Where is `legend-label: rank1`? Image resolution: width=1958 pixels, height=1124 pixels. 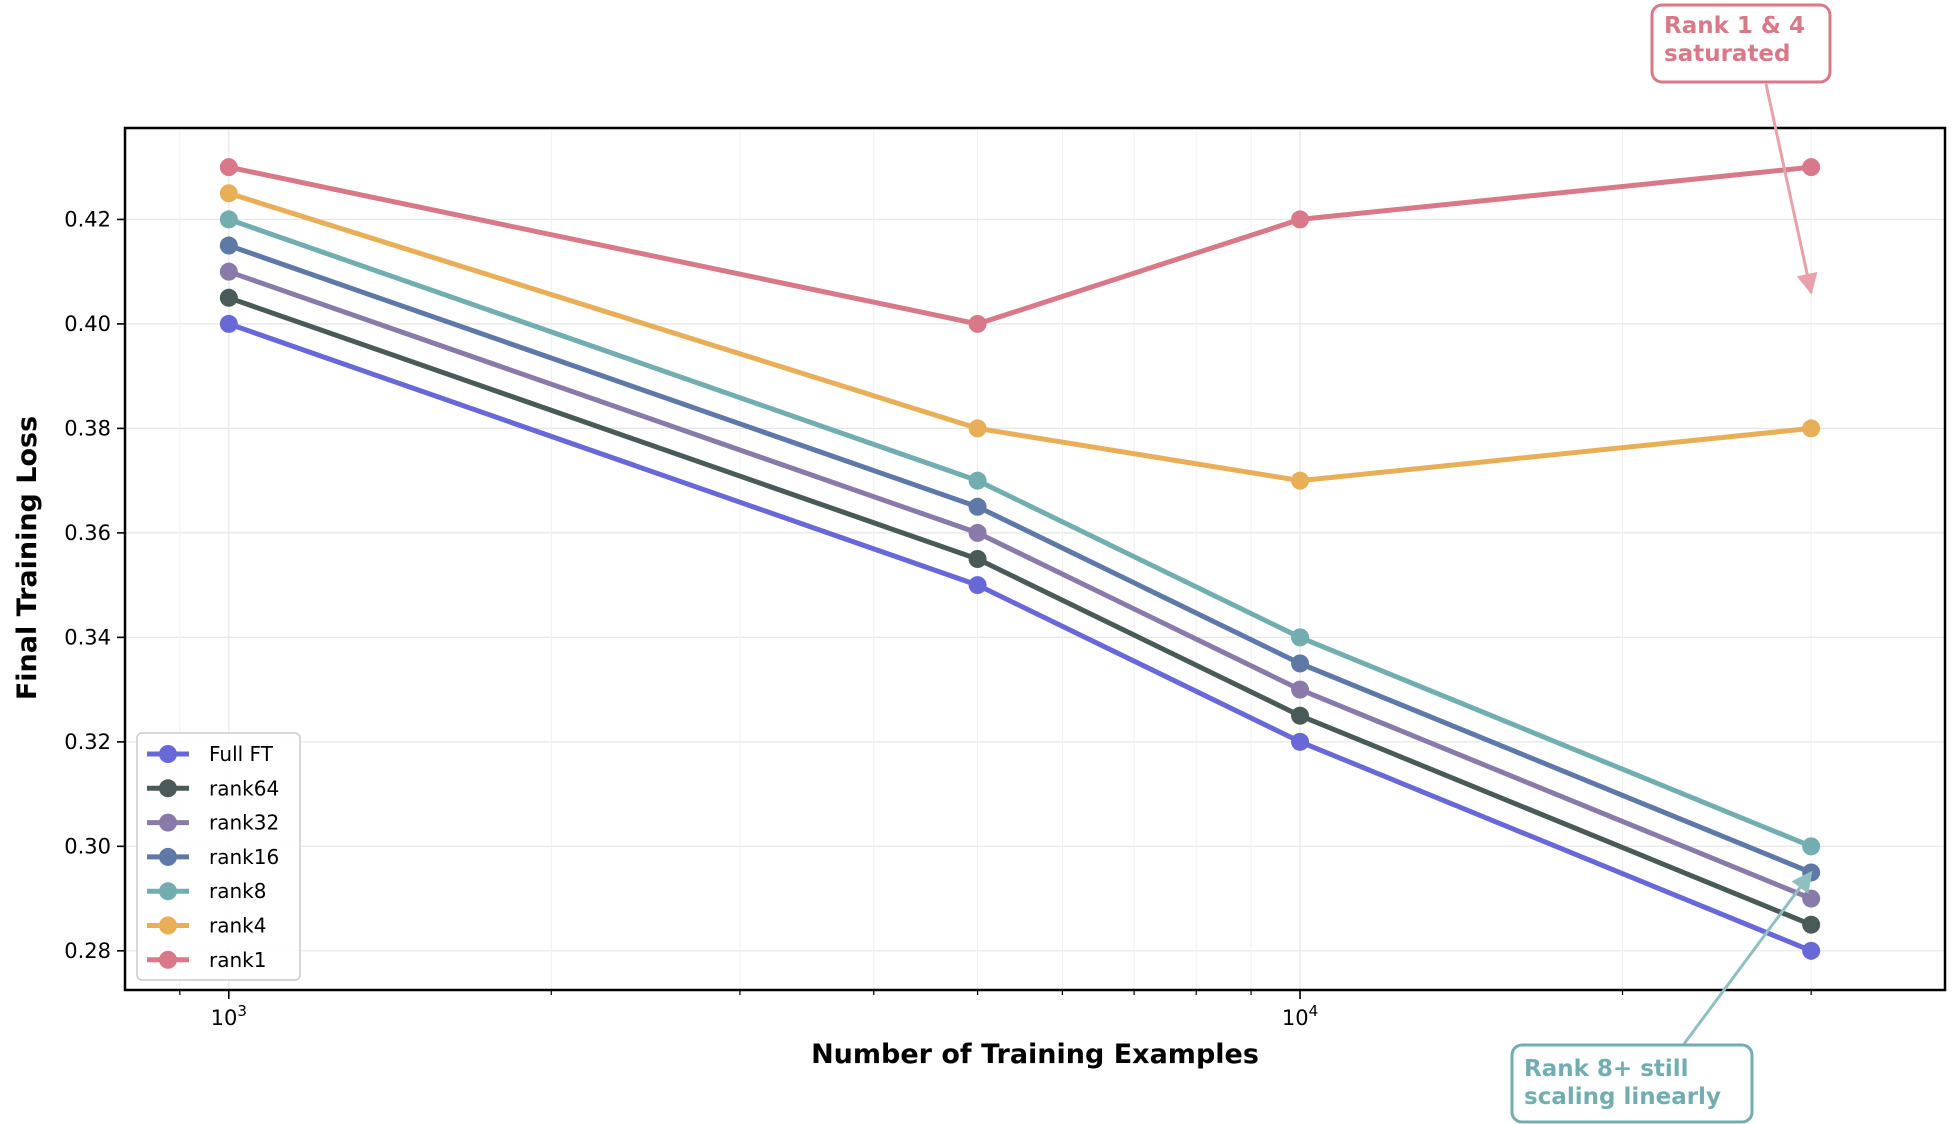
legend-label: rank1 is located at coordinates (237, 960).